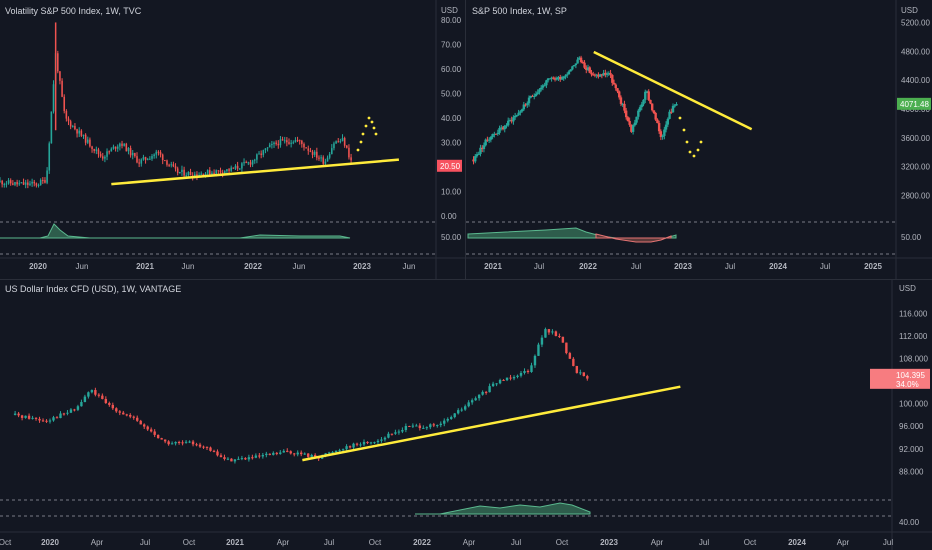  What do you see at coordinates (422, 542) in the screenshot?
I see `dxy-x-tick-label-9: 2022` at bounding box center [422, 542].